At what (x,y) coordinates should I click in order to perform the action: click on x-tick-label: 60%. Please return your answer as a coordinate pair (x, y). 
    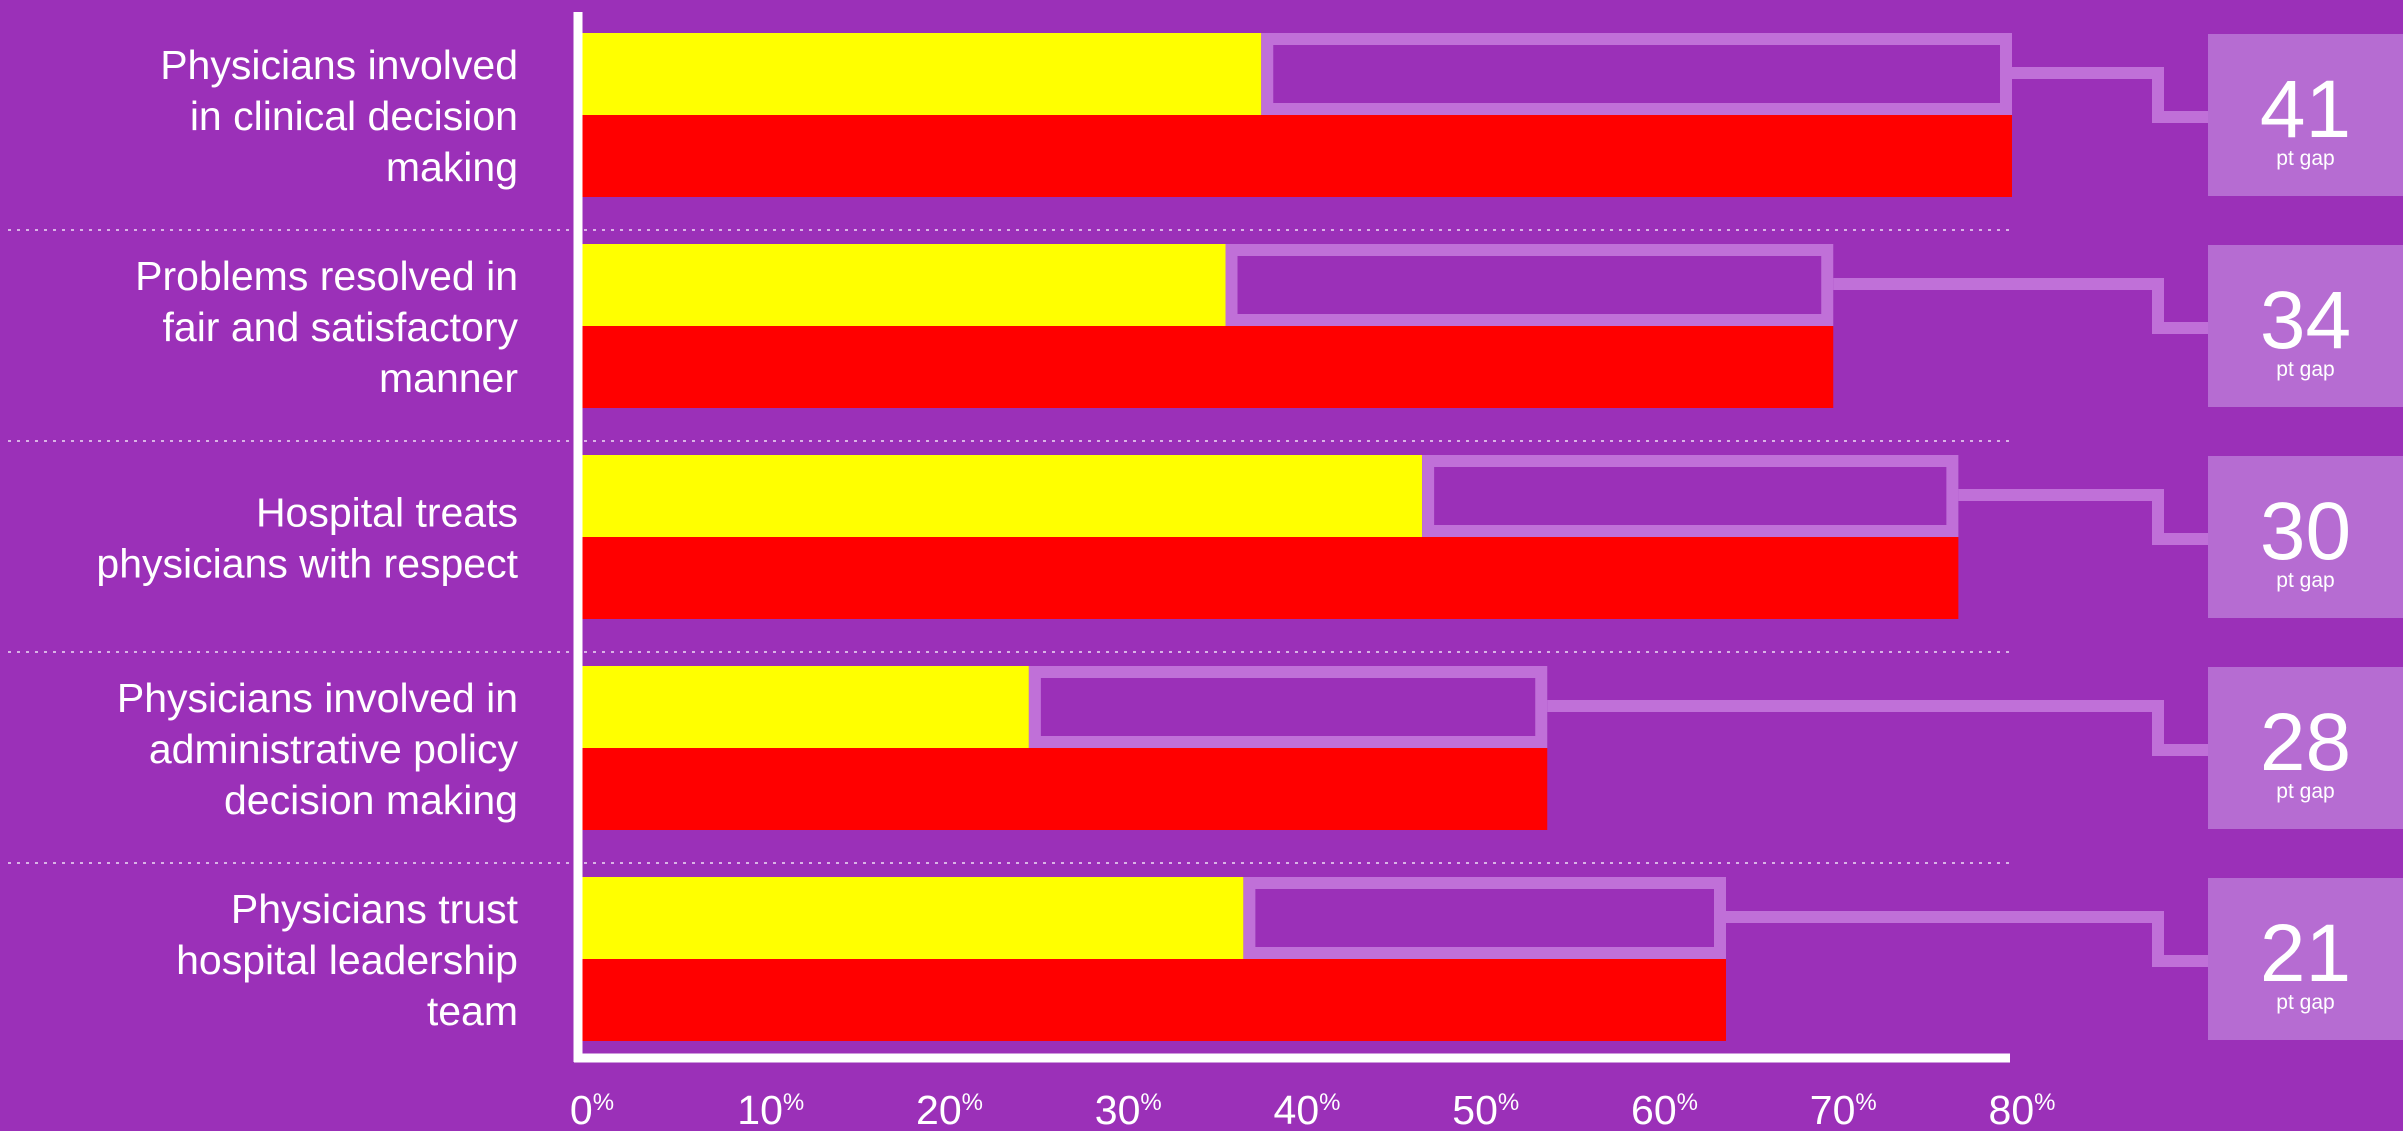
    Looking at the image, I should click on (1664, 1109).